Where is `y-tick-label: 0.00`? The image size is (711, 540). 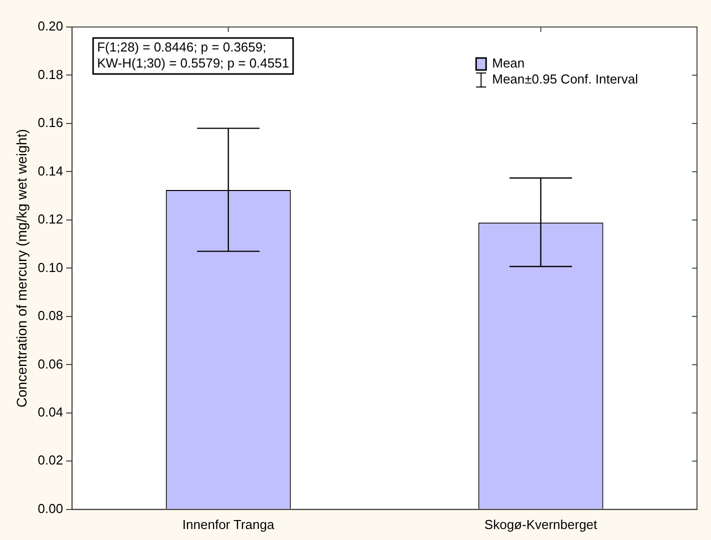 y-tick-label: 0.00 is located at coordinates (51, 508).